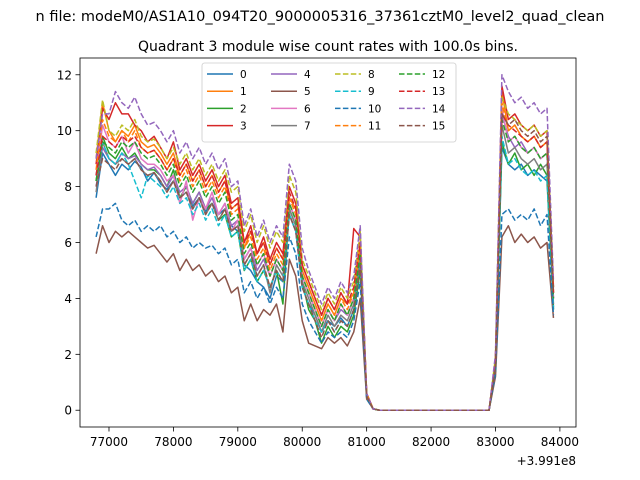 This screenshot has width=640, height=480. Describe the element at coordinates (438, 92) in the screenshot. I see `legend-label-13: 13` at that location.